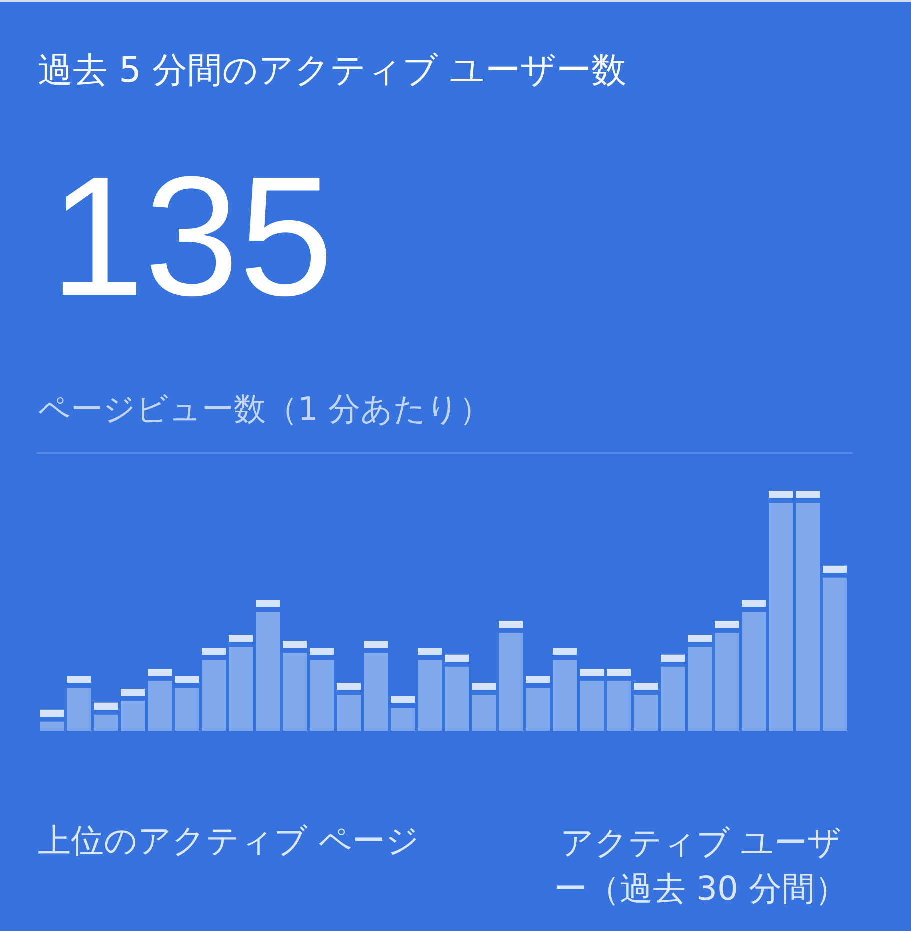  Describe the element at coordinates (265, 409) in the screenshot. I see `chart-subtitle: ページビュー数（1 分あたり）` at that location.